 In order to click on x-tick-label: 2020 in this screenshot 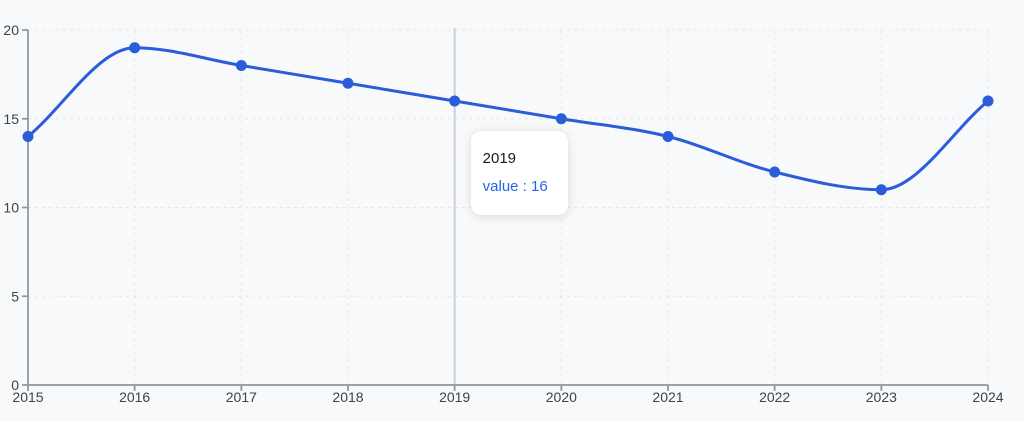, I will do `click(561, 397)`.